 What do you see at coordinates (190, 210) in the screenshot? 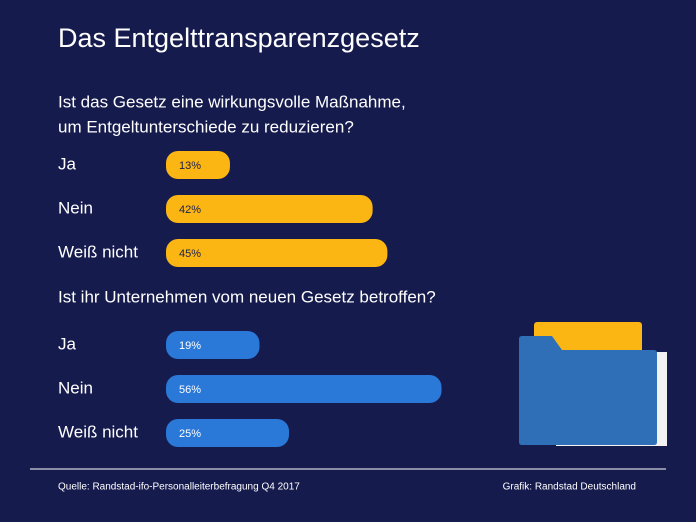
I see `value-label: 42%` at bounding box center [190, 210].